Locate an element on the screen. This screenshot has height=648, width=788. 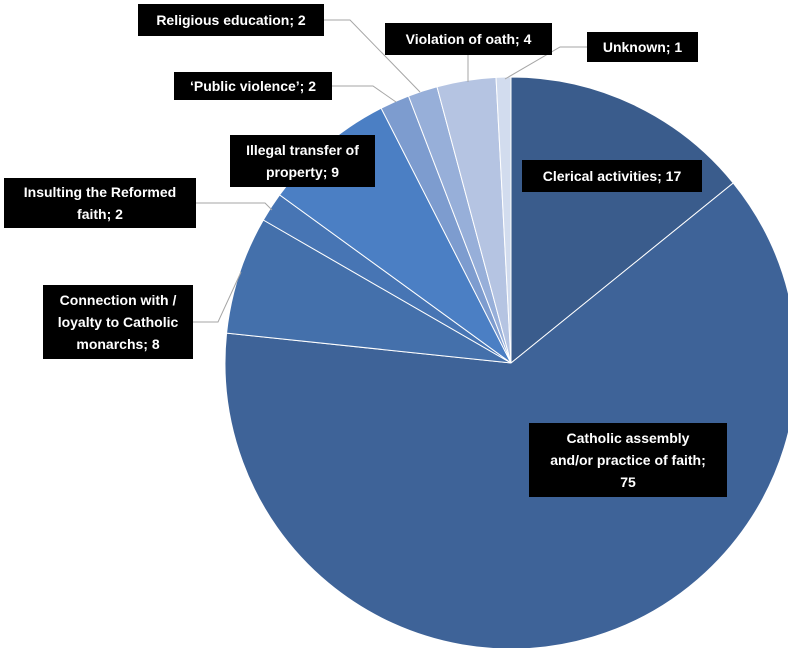
data-label-text: Clerical activities; 17 is located at coordinates (612, 176).